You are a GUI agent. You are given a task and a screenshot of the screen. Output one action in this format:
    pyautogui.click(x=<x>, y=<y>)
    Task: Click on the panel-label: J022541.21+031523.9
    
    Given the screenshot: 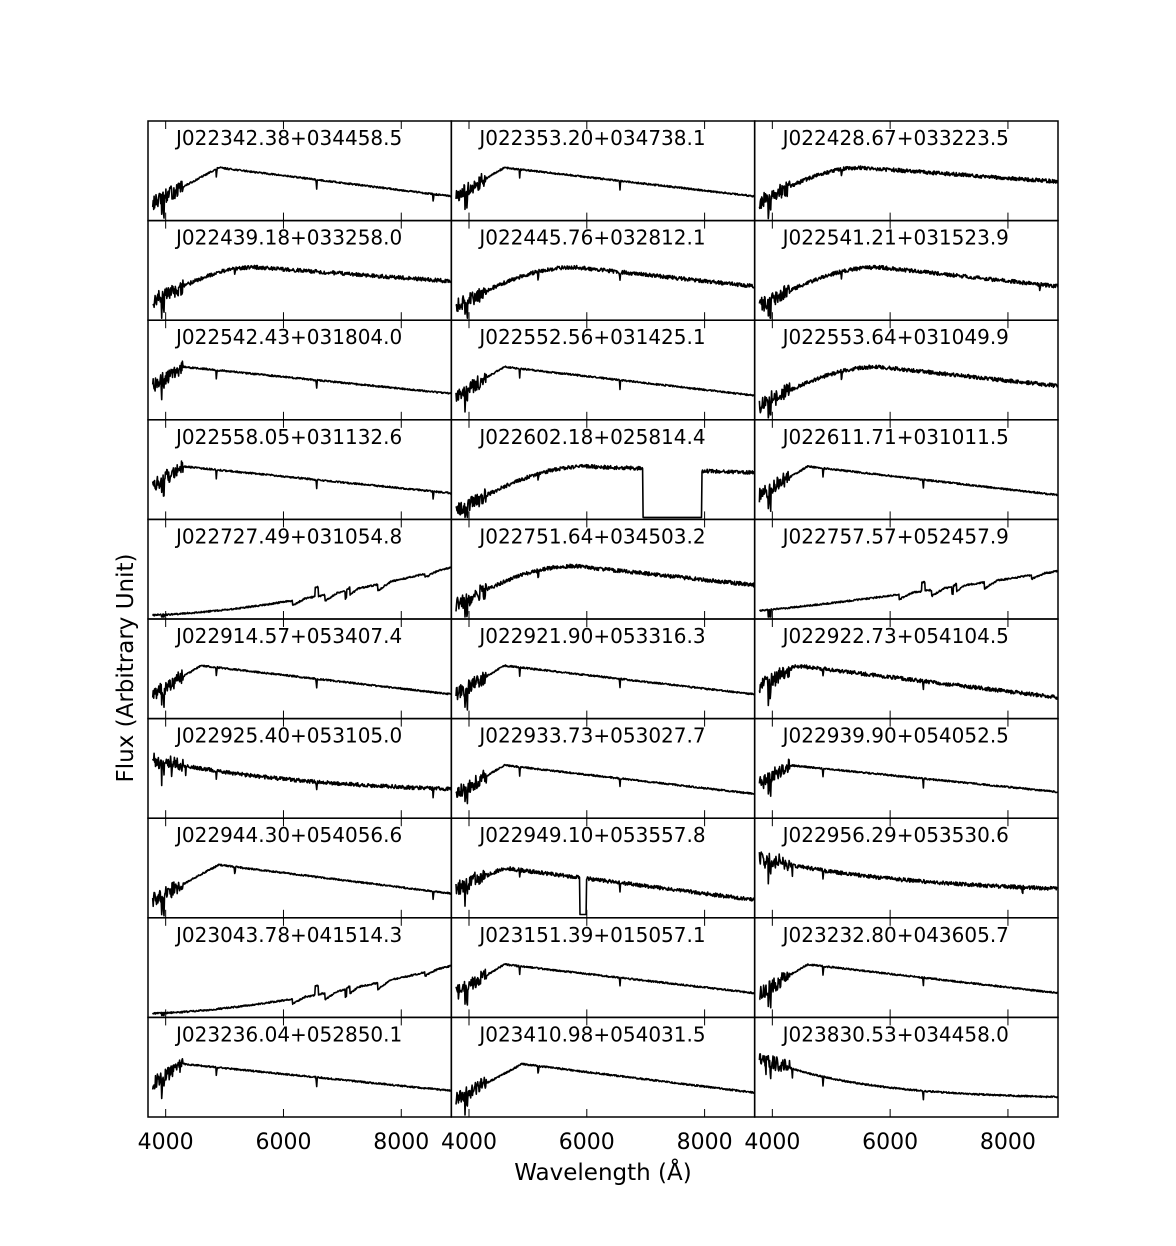 What is the action you would take?
    pyautogui.click(x=895, y=238)
    